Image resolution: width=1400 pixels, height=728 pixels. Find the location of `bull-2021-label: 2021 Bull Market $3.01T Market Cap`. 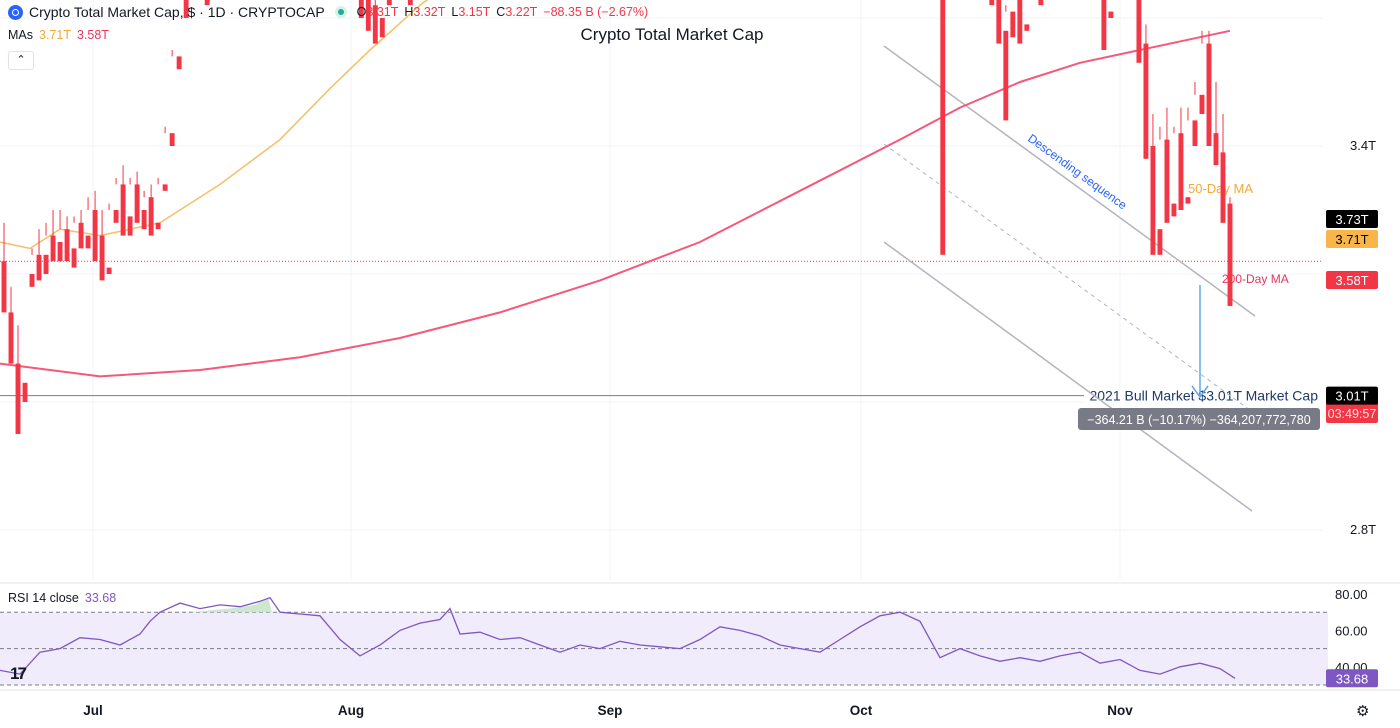

bull-2021-label: 2021 Bull Market $3.01T Market Cap is located at coordinates (1203, 396).